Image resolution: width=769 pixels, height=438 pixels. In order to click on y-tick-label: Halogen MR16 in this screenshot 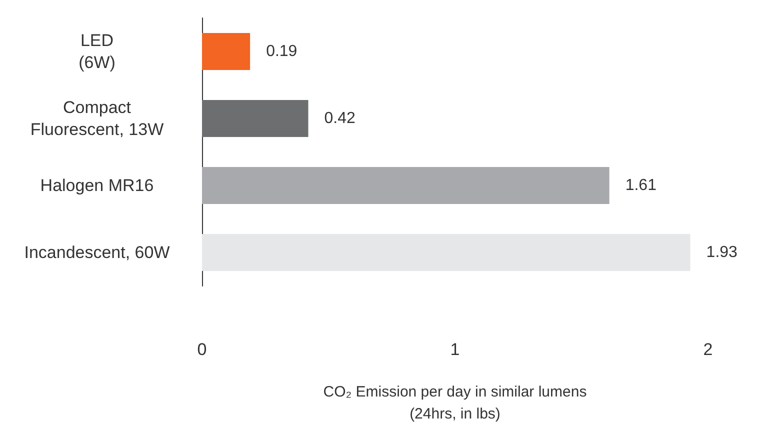, I will do `click(97, 185)`.